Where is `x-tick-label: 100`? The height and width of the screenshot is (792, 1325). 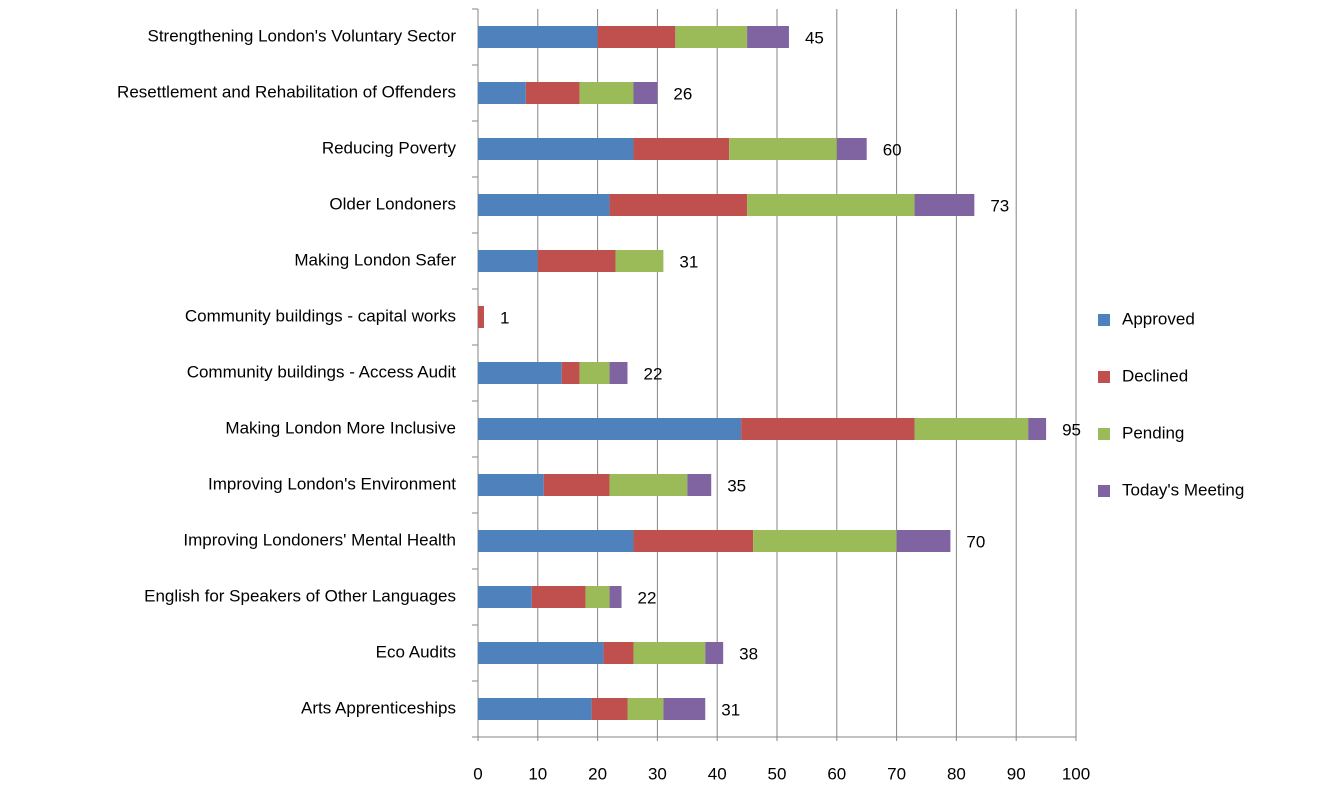 x-tick-label: 100 is located at coordinates (1076, 773).